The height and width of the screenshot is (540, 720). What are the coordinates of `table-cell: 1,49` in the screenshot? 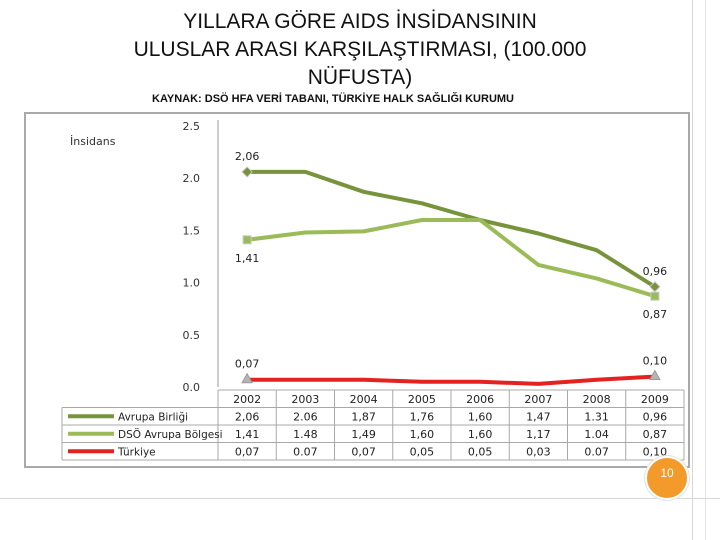 It's located at (363, 434).